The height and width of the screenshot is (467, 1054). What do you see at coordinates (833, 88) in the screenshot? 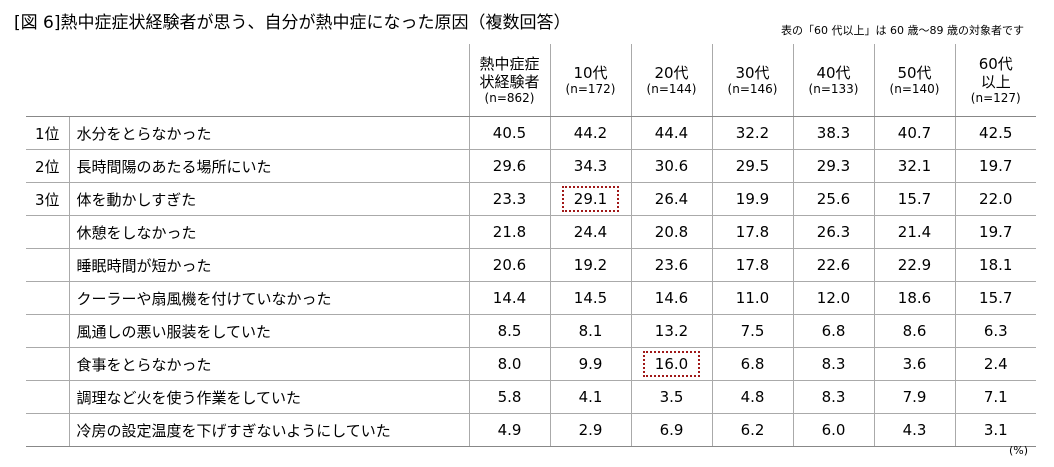
I see `column-n: (n=133)` at bounding box center [833, 88].